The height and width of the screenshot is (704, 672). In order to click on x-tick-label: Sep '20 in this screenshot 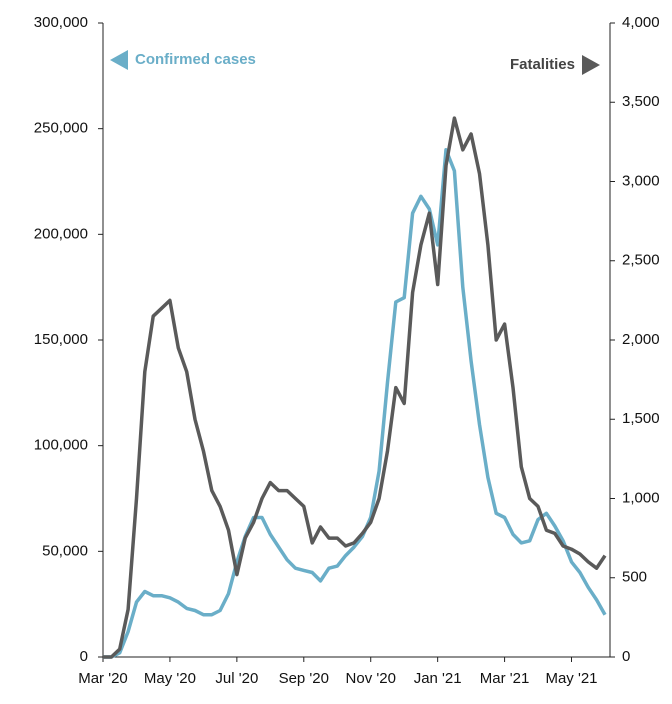, I will do `click(304, 678)`.